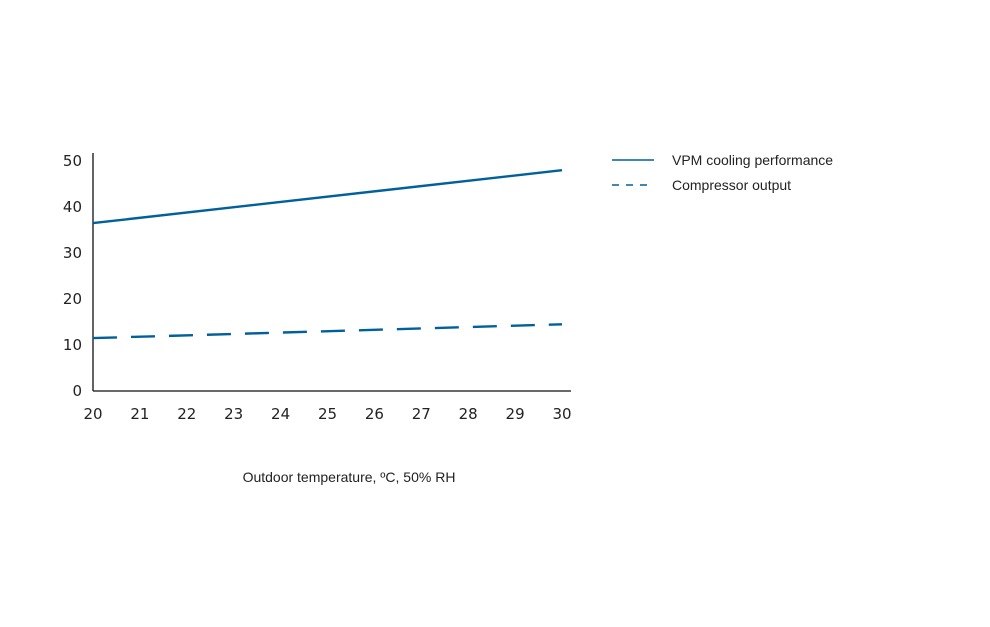 Image resolution: width=990 pixels, height=627 pixels. Describe the element at coordinates (327, 331) in the screenshot. I see `compressor-output-line` at that location.